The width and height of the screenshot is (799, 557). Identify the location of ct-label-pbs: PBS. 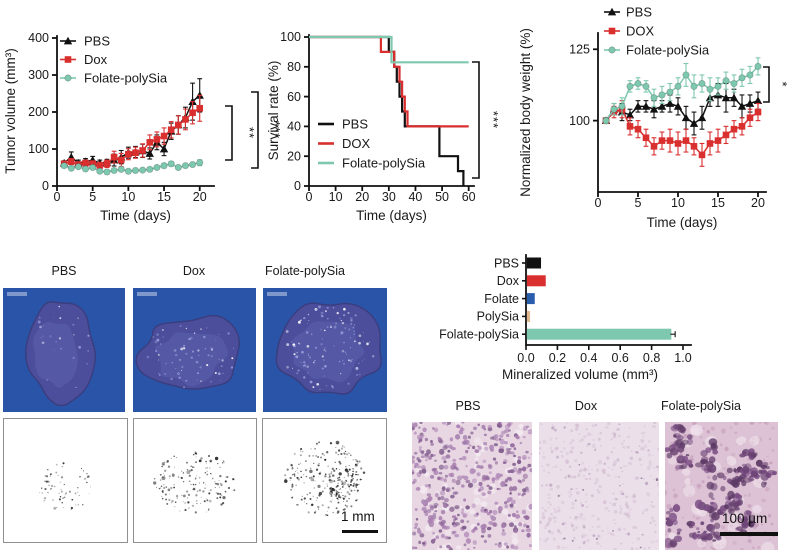
(64, 271).